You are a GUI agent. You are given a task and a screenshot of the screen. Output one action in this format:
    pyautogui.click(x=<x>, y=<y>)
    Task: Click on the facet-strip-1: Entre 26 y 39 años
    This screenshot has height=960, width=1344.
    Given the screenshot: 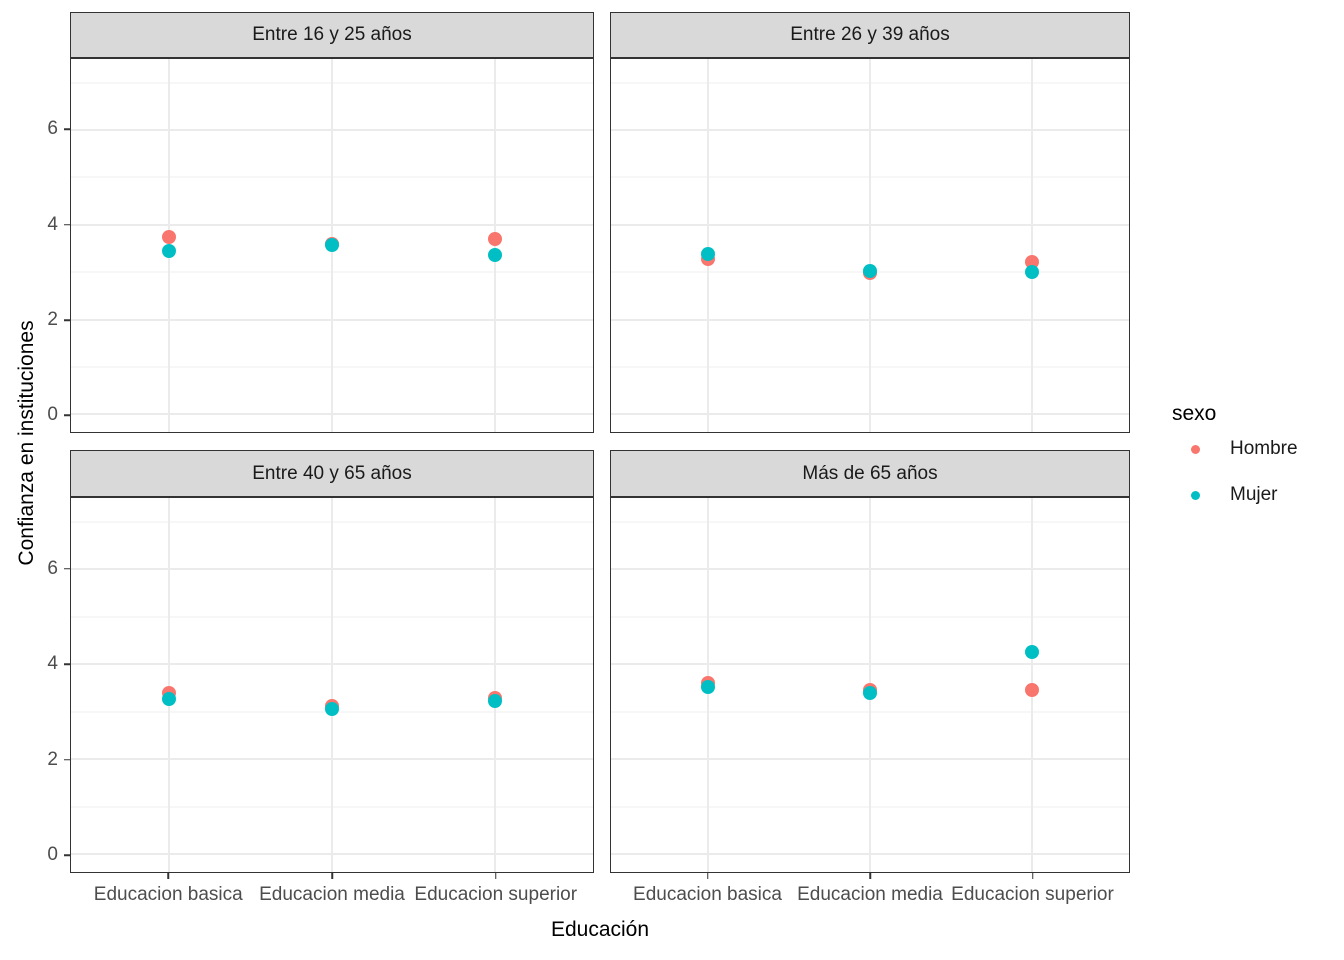 What is the action you would take?
    pyautogui.click(x=870, y=35)
    